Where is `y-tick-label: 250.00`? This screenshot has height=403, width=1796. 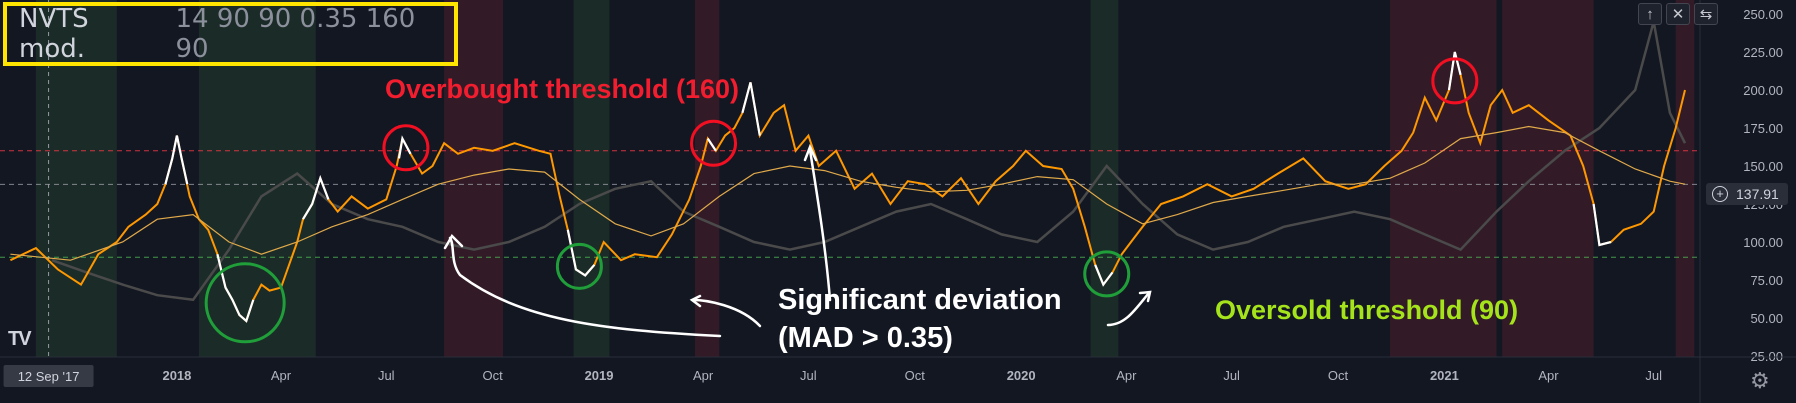
y-tick-label: 250.00 is located at coordinates (1763, 14).